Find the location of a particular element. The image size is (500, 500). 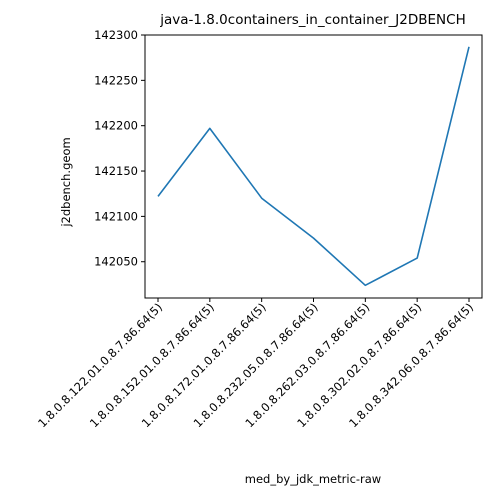

y-tick-label: 142050 is located at coordinates (116, 262).